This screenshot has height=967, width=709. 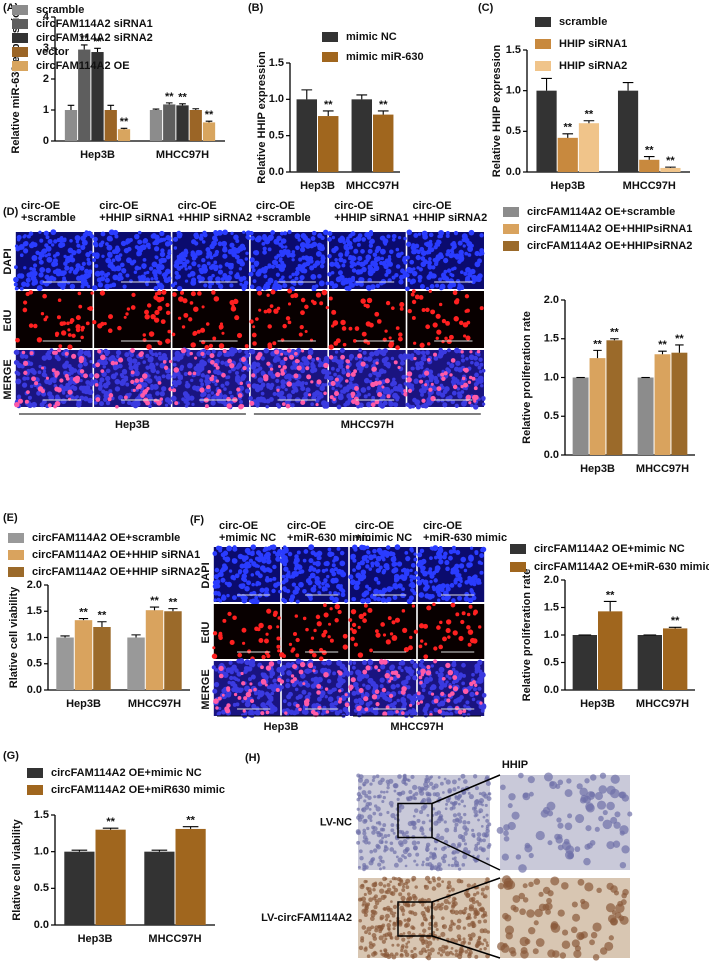 What do you see at coordinates (527, 635) in the screenshot?
I see `y-axis-label: Relative proliferation rate` at bounding box center [527, 635].